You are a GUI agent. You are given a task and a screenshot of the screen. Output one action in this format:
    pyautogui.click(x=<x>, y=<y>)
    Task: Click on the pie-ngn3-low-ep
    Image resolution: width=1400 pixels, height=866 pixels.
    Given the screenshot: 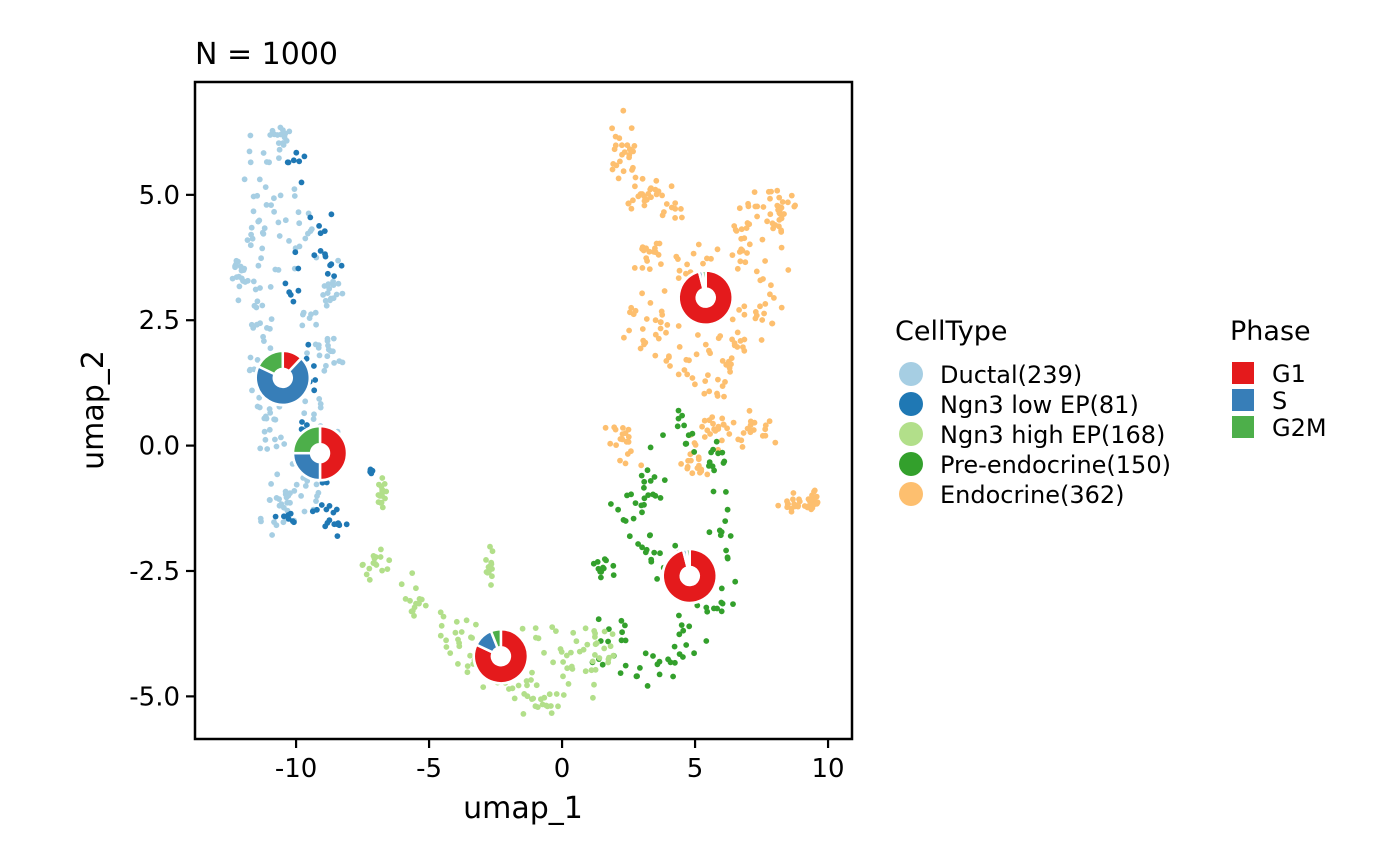 What is the action you would take?
    pyautogui.click(x=320, y=453)
    